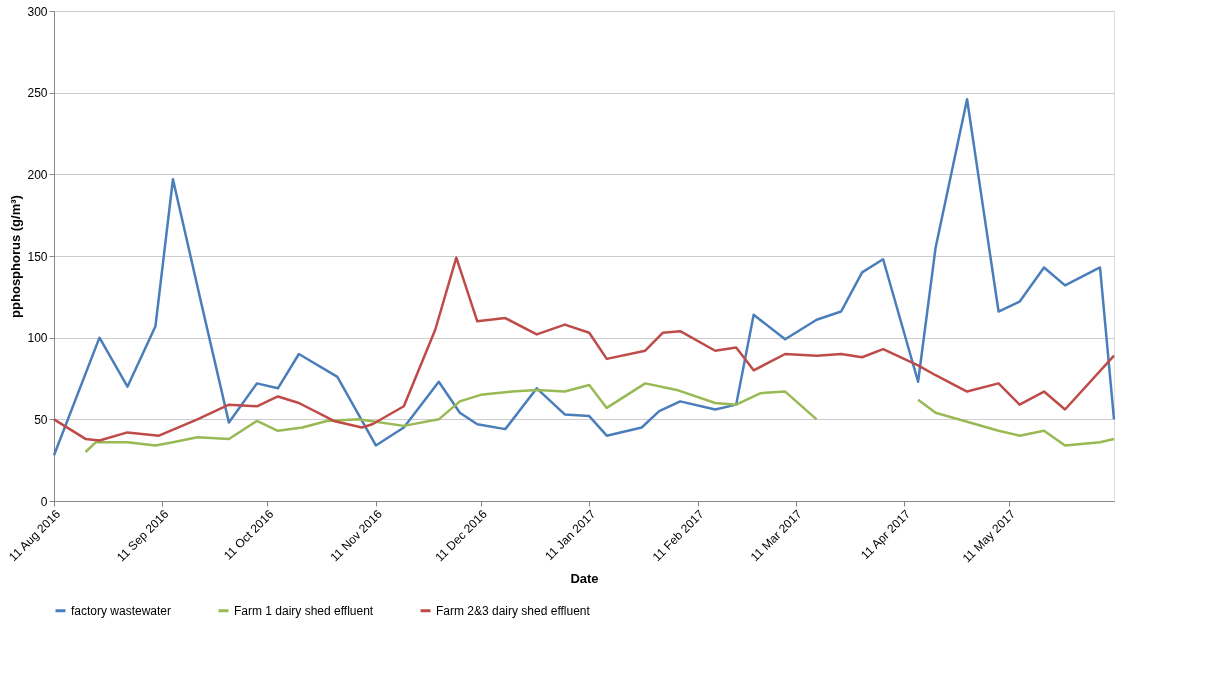  Describe the element at coordinates (37, 11) in the screenshot. I see `y-tick-label: 300` at that location.